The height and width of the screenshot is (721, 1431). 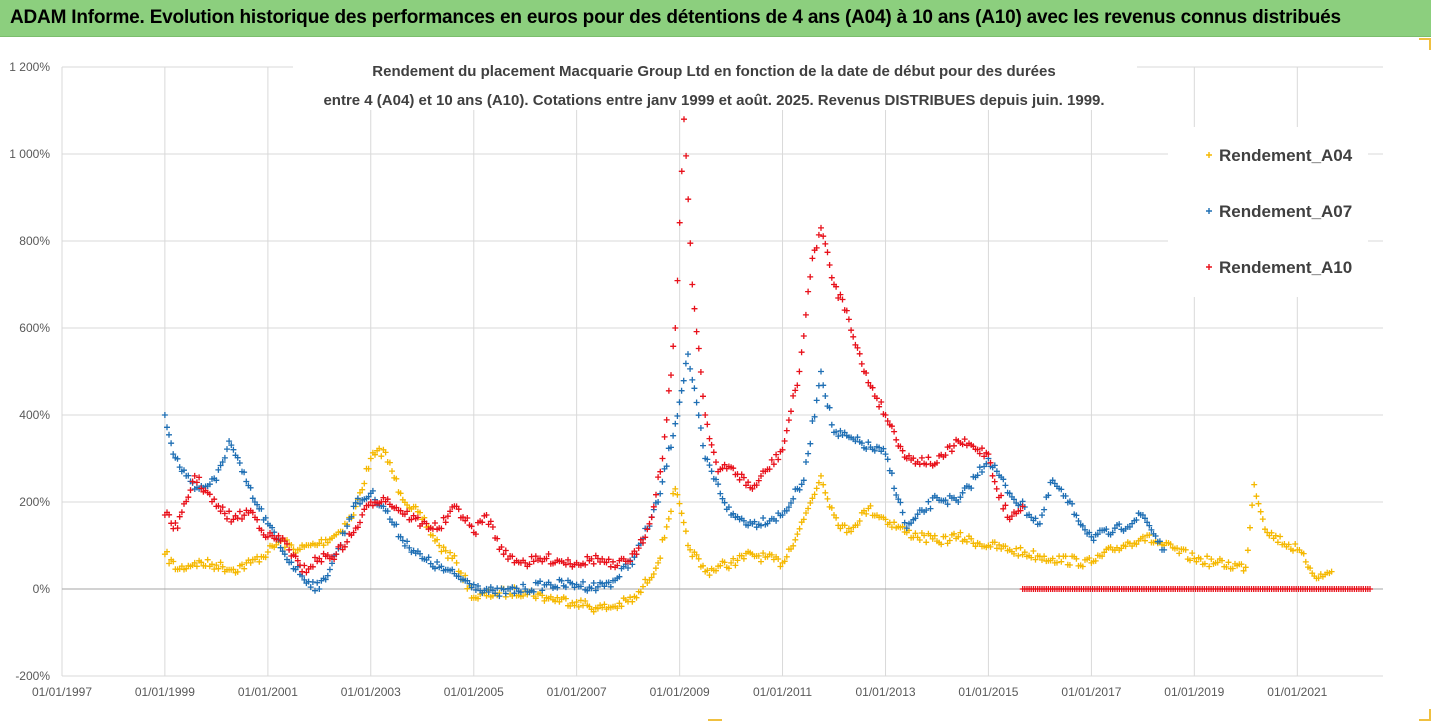 What do you see at coordinates (62, 692) in the screenshot?
I see `x-tick-label: 01/01/1997` at bounding box center [62, 692].